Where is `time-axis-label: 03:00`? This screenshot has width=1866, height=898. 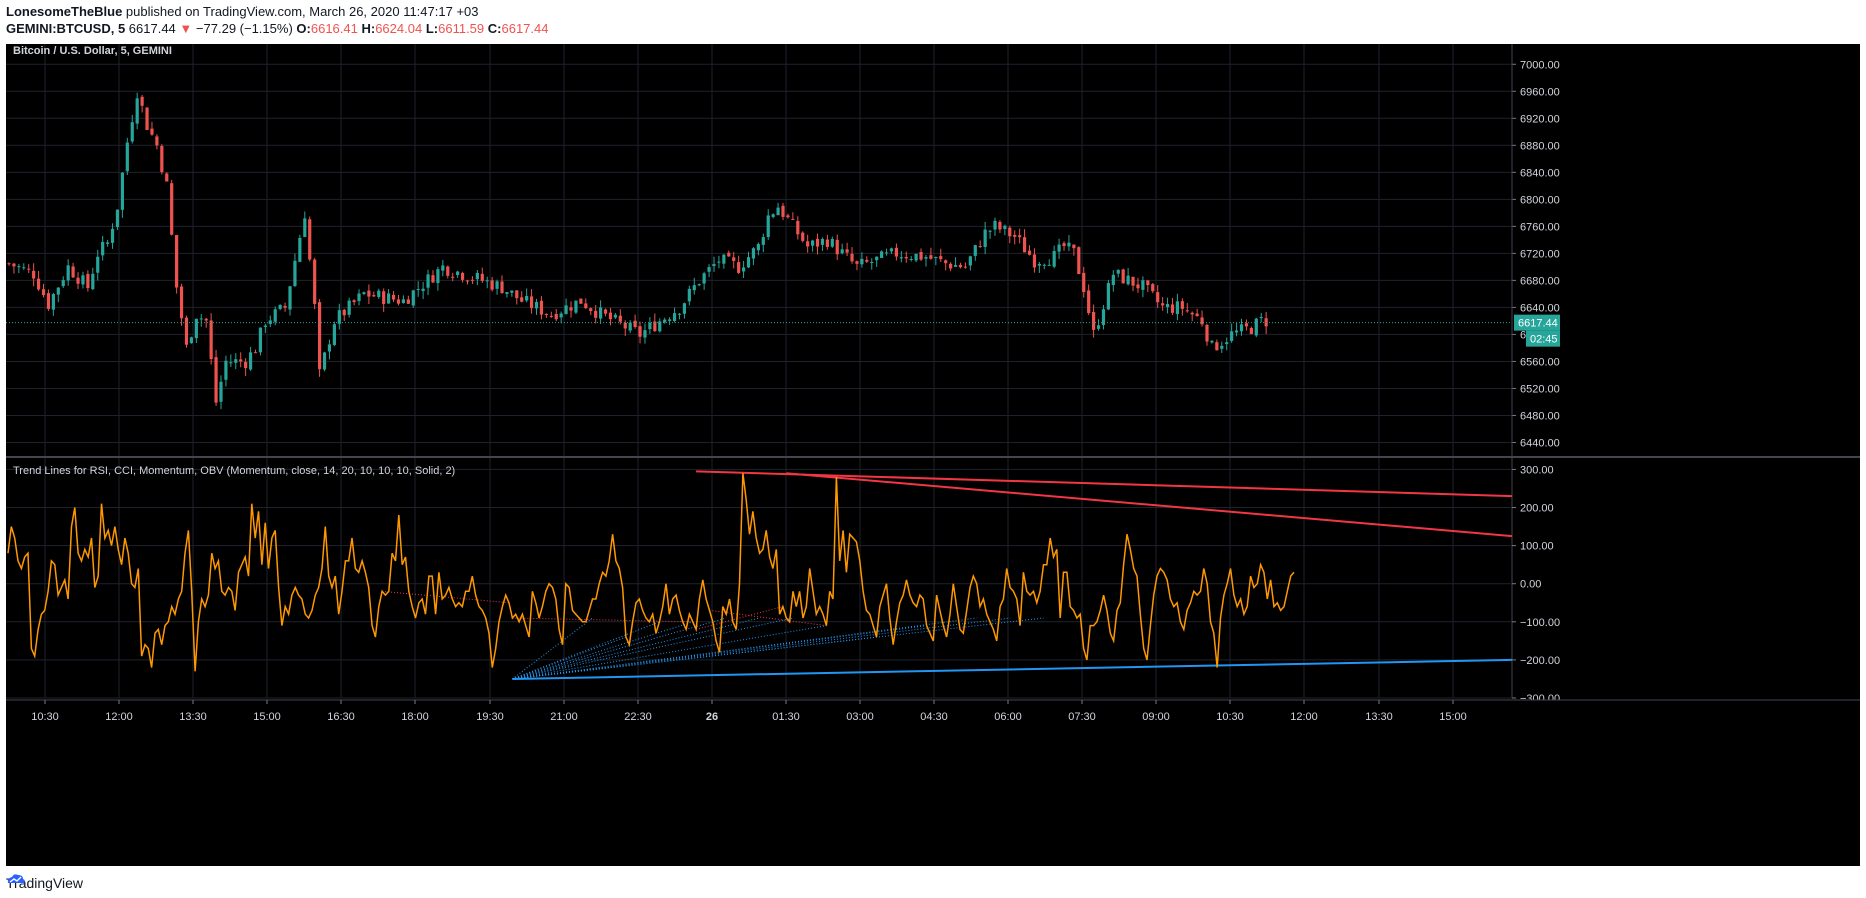
time-axis-label: 03:00 is located at coordinates (860, 717).